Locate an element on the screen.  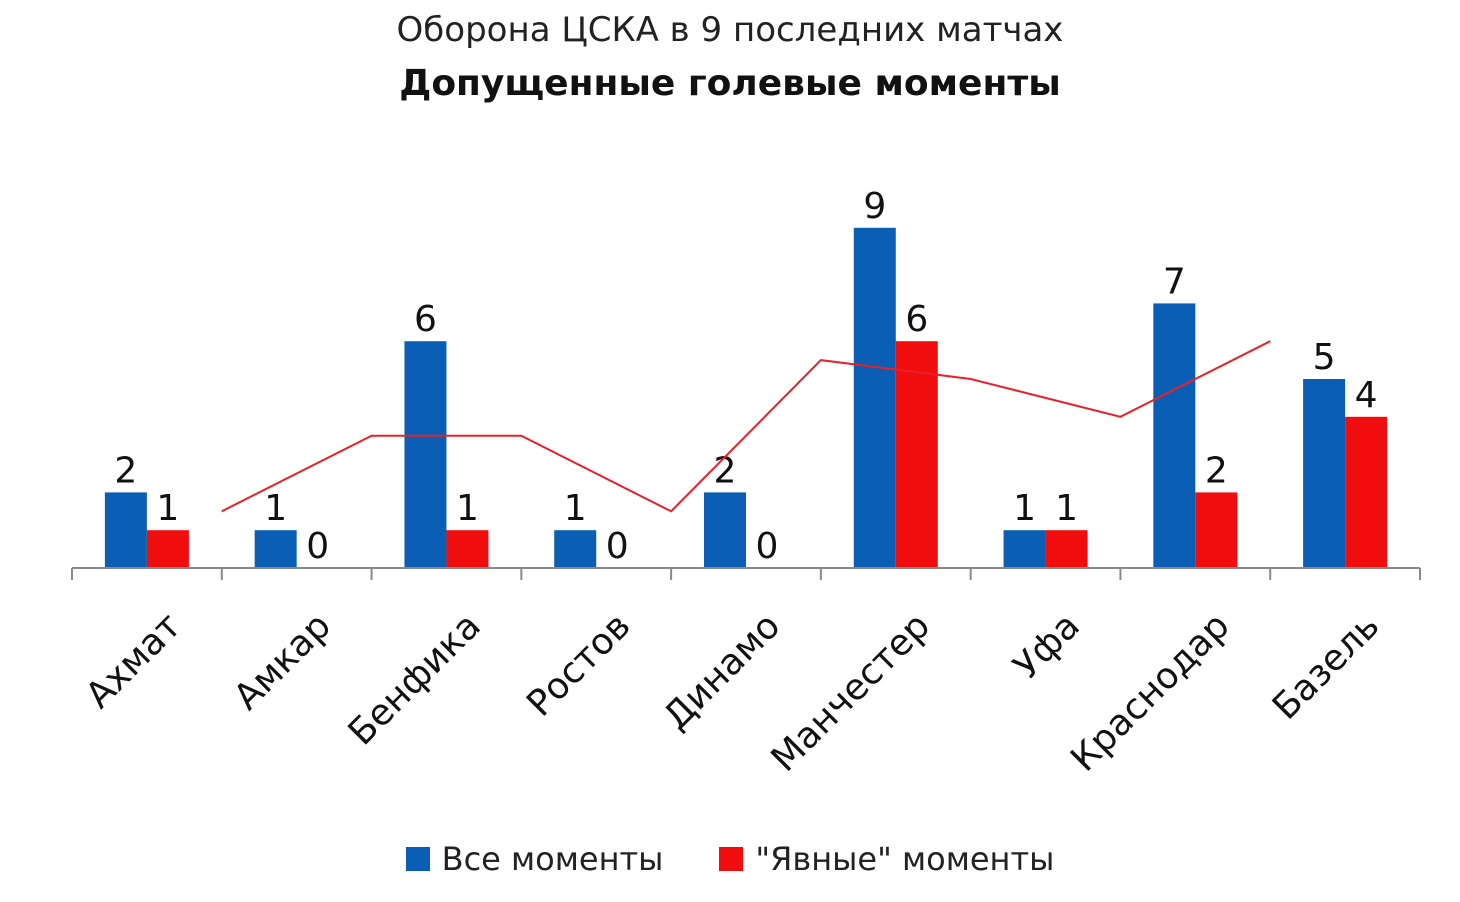
legend: Все моменты "Явные" моменты is located at coordinates (730, 859).